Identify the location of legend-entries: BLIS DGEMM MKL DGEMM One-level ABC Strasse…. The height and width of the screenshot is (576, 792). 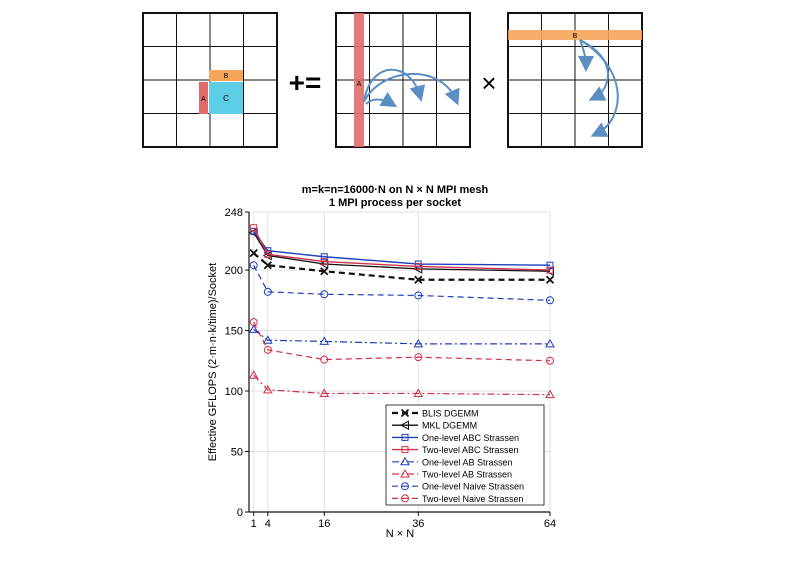
(458, 456).